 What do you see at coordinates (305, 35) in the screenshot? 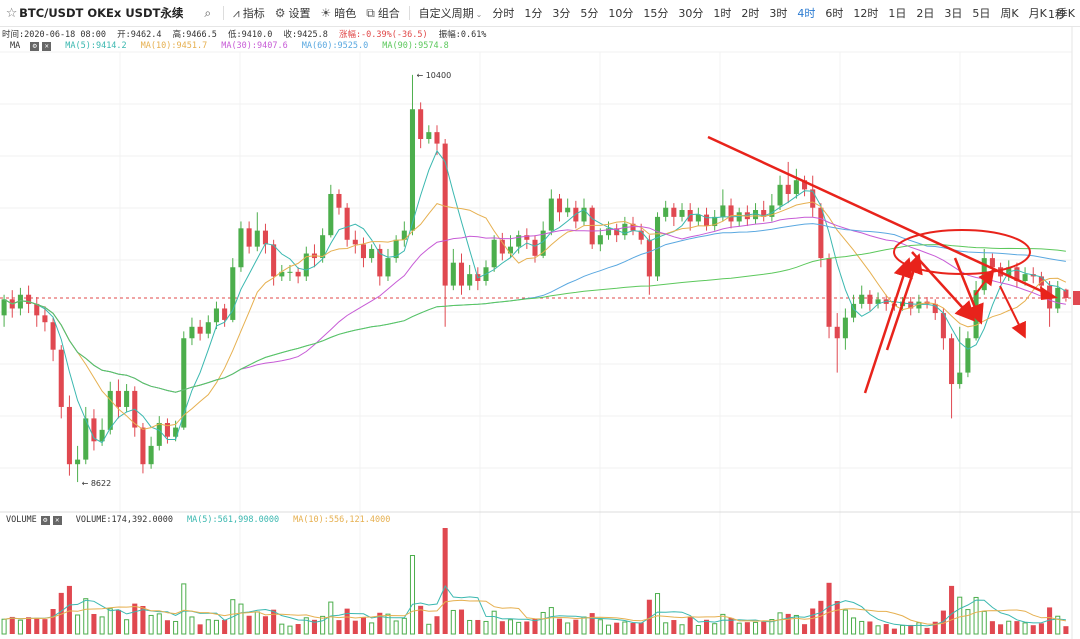
I see `info-close: 收:9425.8` at bounding box center [305, 35].